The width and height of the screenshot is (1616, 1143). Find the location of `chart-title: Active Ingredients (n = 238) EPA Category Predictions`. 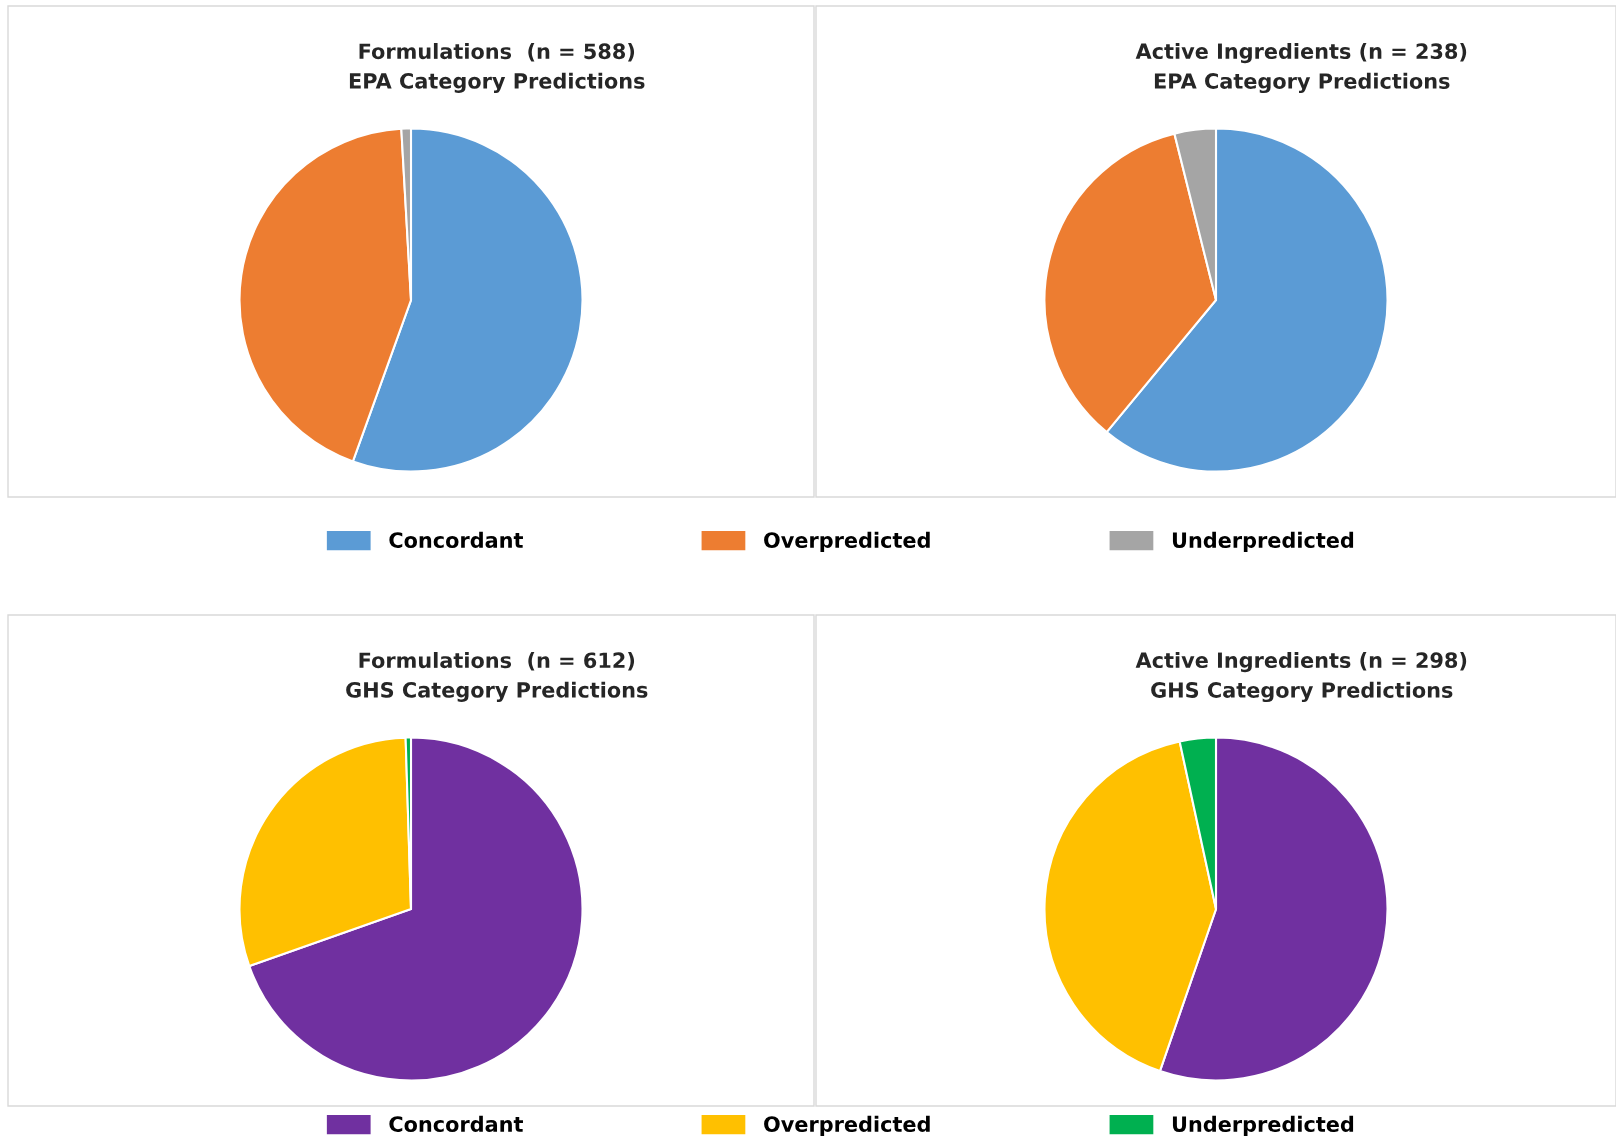

chart-title: Active Ingredients (n = 238) EPA Category Predictions is located at coordinates (1301, 68).